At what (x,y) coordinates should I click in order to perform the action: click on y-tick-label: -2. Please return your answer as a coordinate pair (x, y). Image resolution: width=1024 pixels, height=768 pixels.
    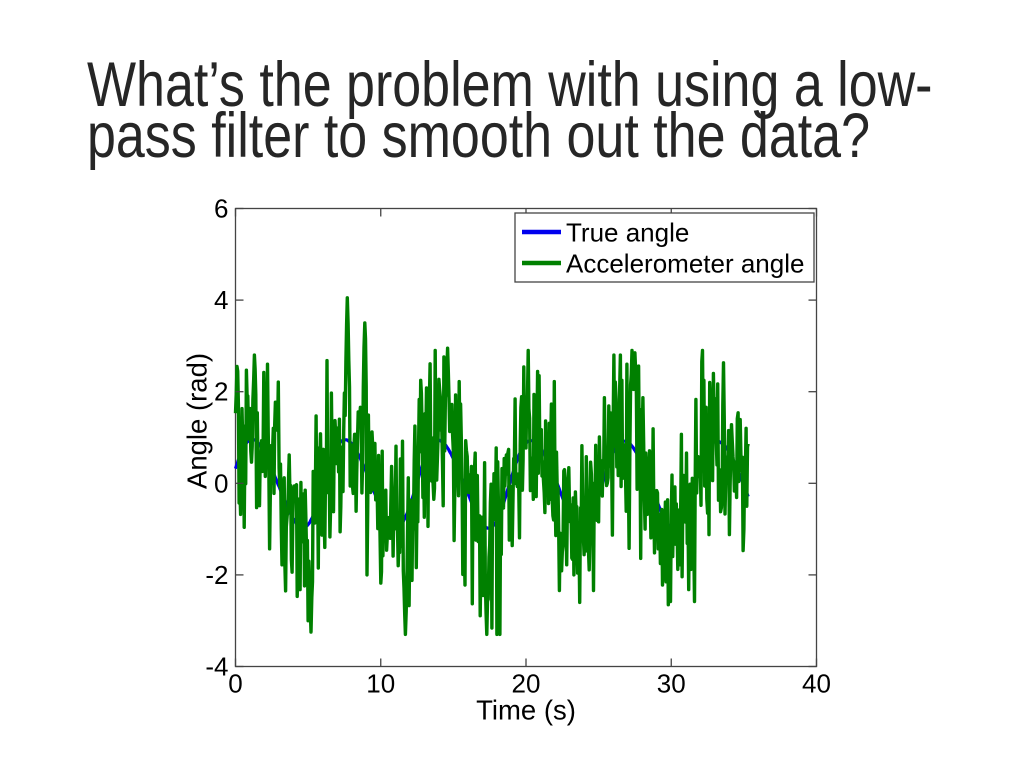
    Looking at the image, I should click on (216, 575).